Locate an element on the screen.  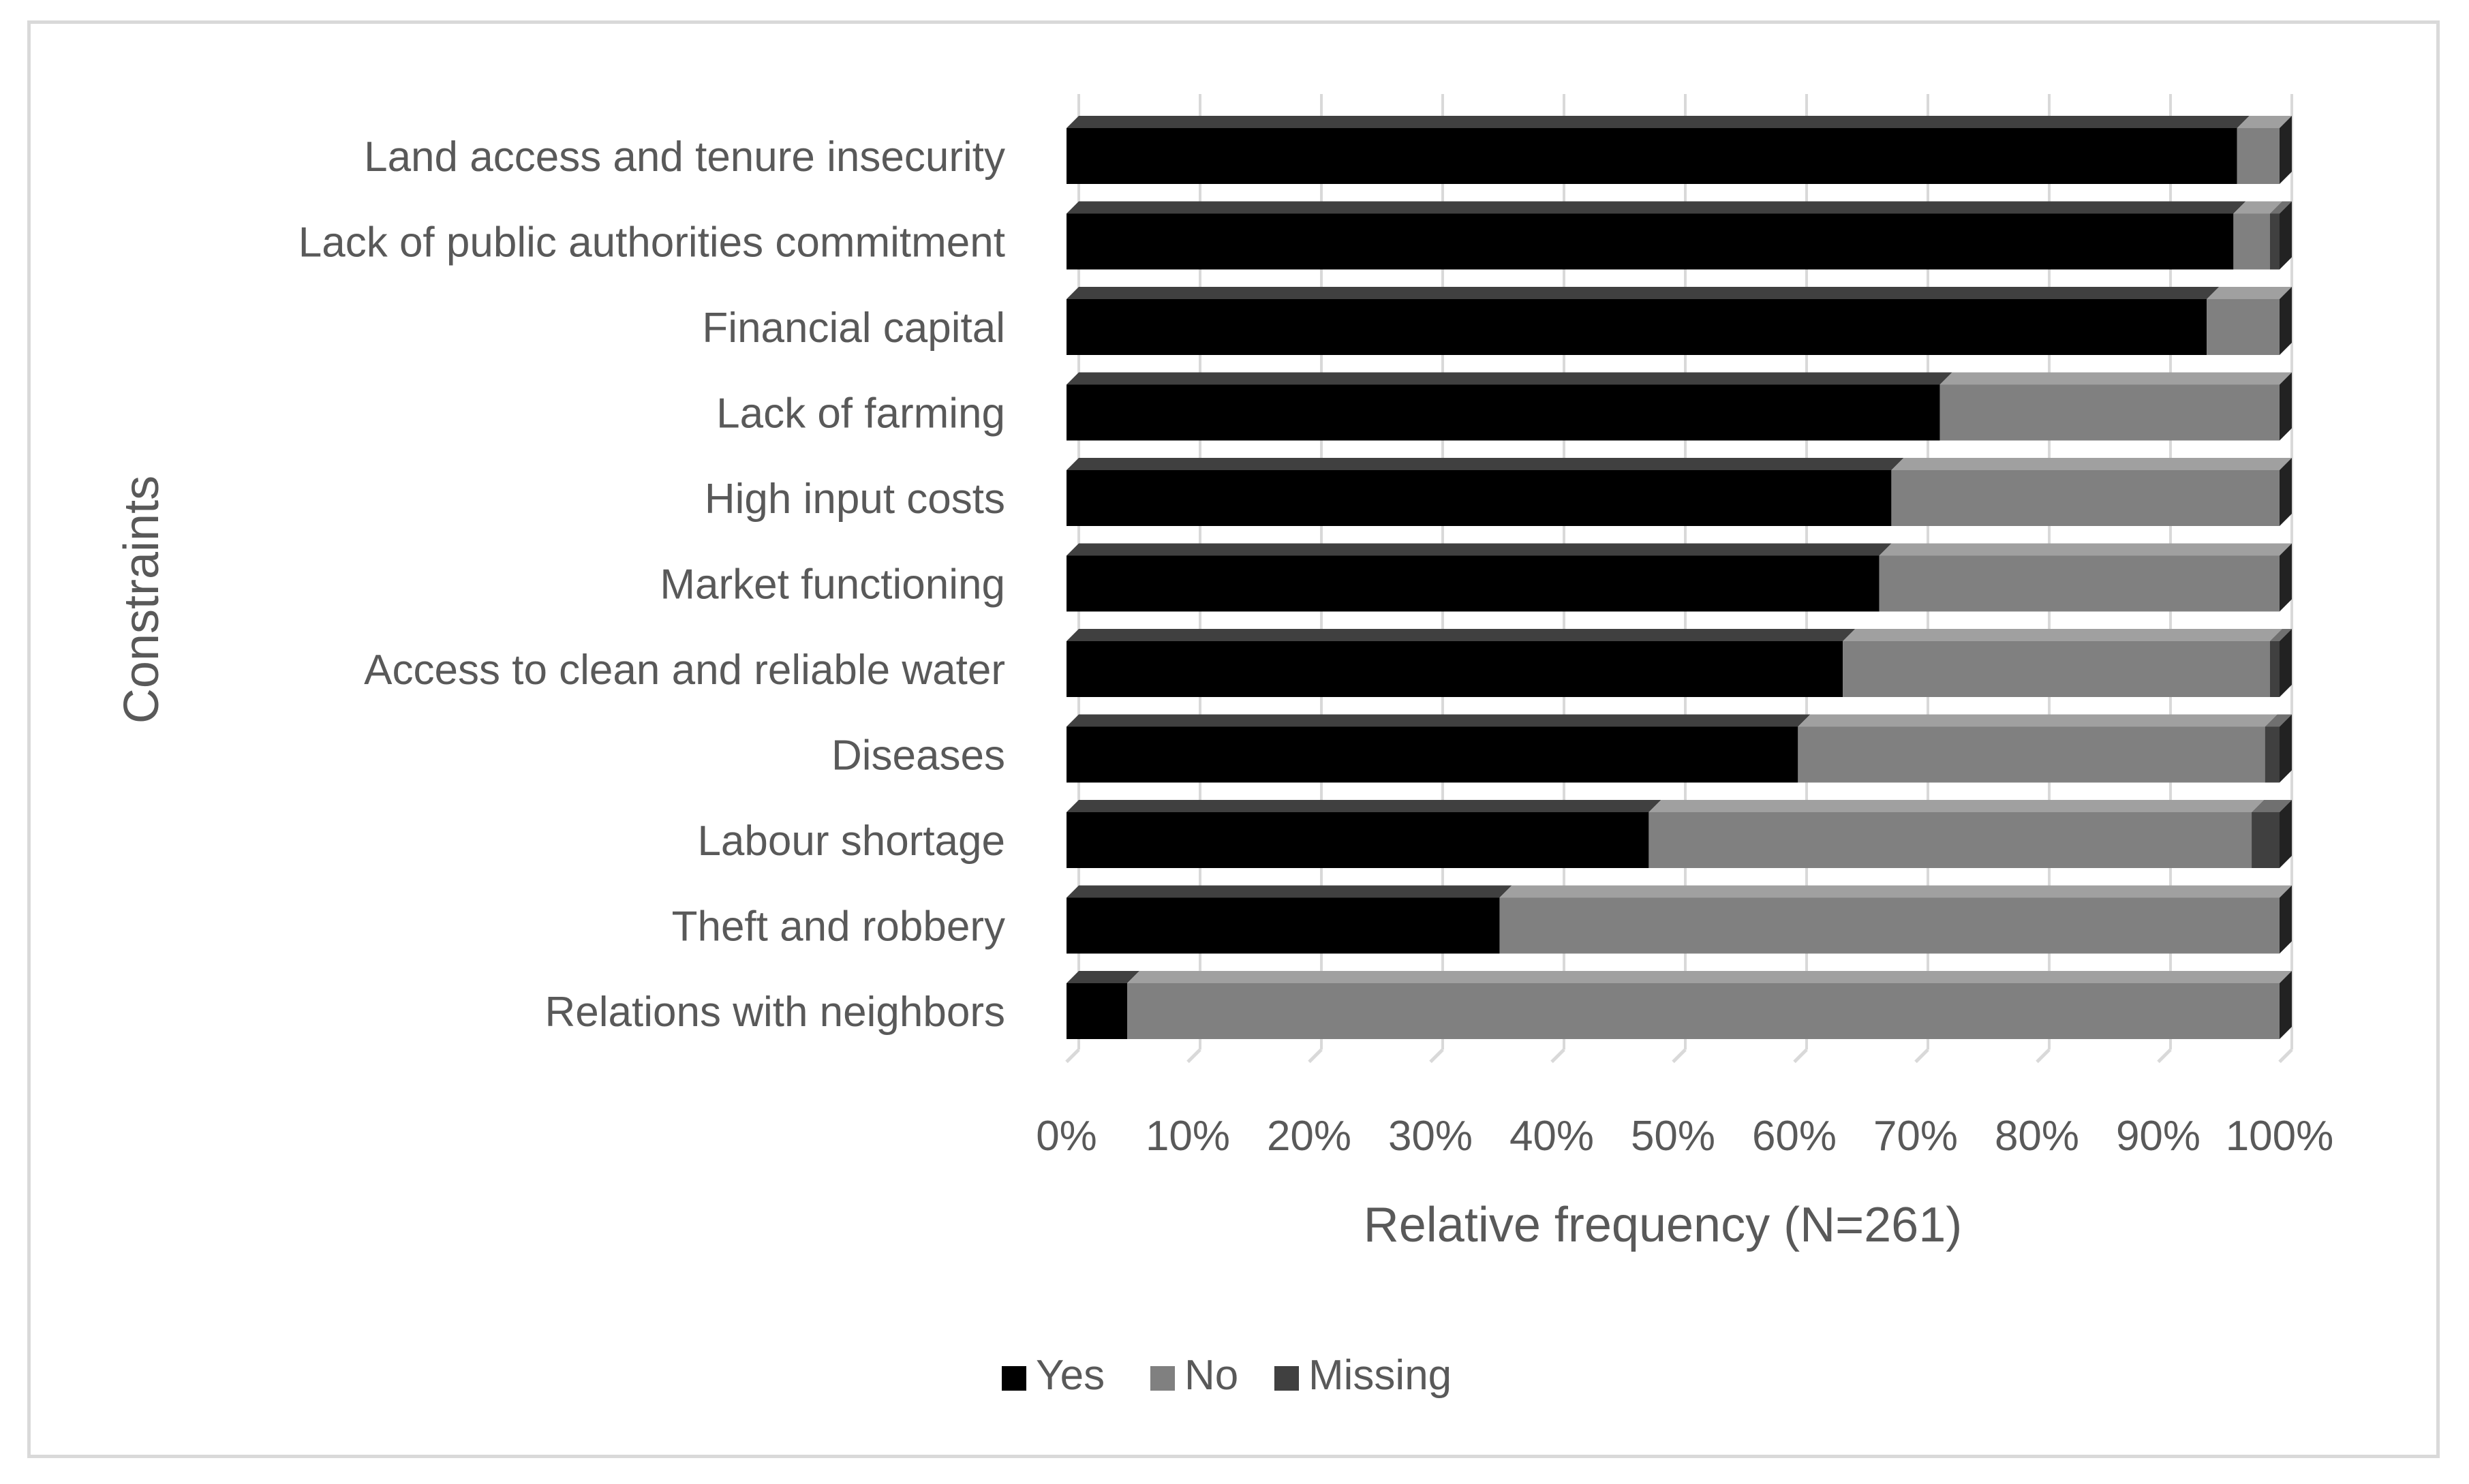
category-label: Lack of farming is located at coordinates (861, 414).